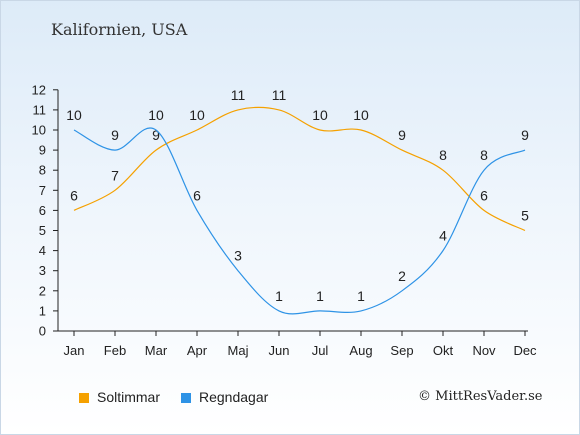  I want to click on x-tick-label: Aug, so click(360, 350).